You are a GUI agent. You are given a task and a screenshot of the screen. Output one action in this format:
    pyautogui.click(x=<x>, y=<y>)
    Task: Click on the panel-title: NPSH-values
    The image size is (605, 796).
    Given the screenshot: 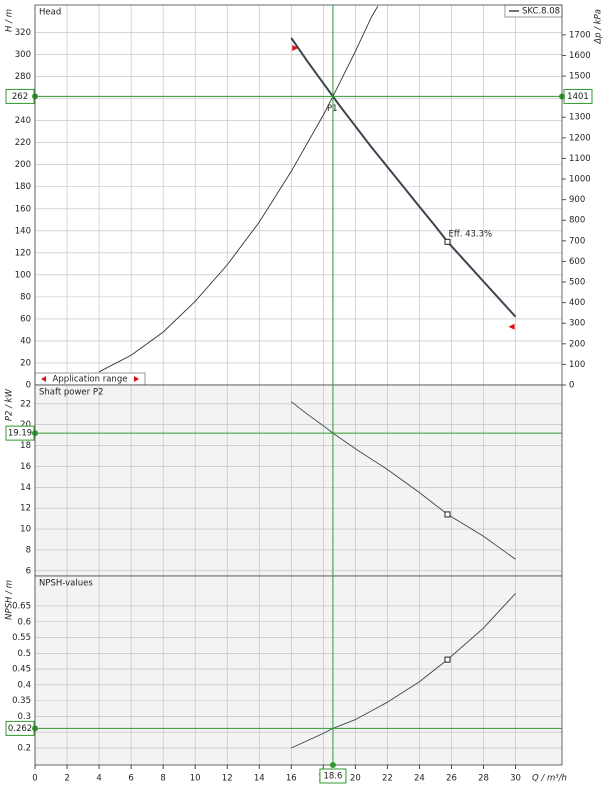 What is the action you would take?
    pyautogui.click(x=66, y=584)
    